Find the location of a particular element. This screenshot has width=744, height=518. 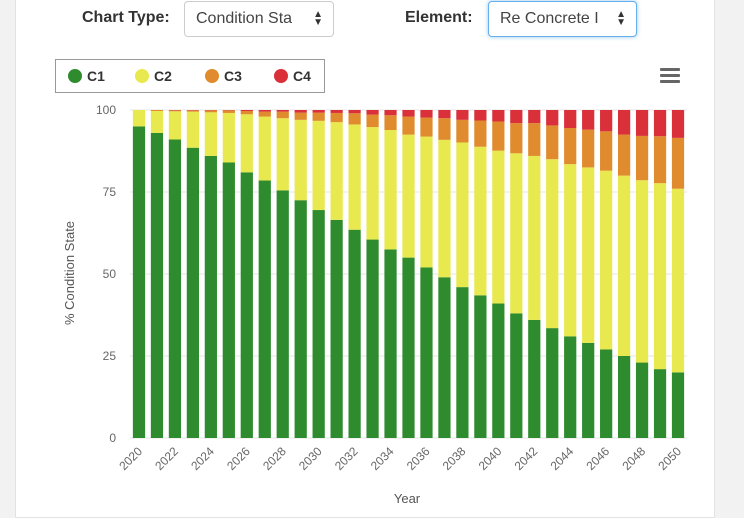

bar-segment-c1-2036 is located at coordinates (426, 352).